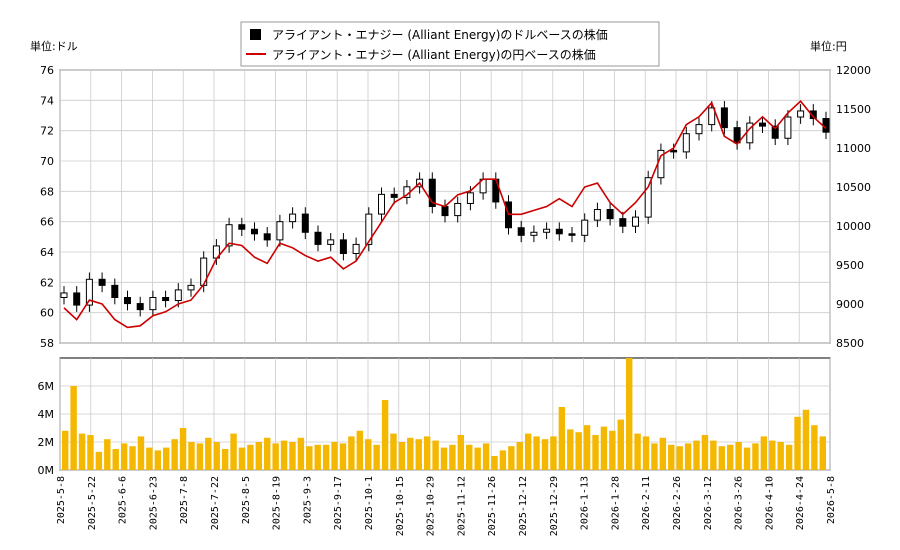 This screenshot has width=900, height=550. What do you see at coordinates (440, 34) in the screenshot?
I see `legend-usd-label: アライアント・エナジー (Alliant Energy)のドルベースの株価` at bounding box center [440, 34].